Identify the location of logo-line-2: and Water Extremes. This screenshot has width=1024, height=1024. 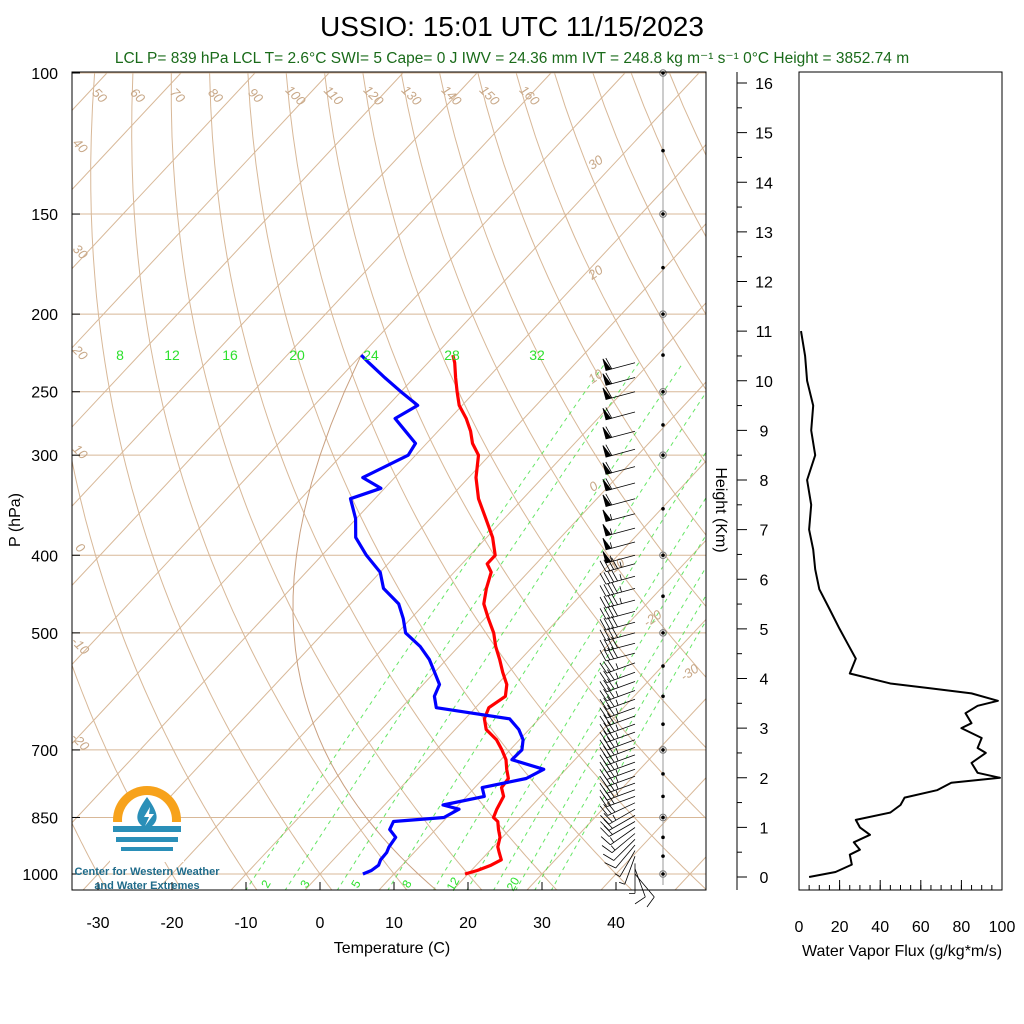
(146, 886).